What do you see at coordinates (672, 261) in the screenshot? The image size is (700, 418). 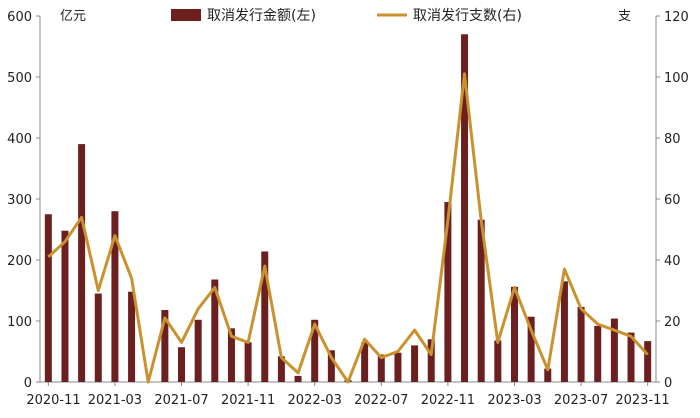 I see `right-tick-label: 40` at bounding box center [672, 261].